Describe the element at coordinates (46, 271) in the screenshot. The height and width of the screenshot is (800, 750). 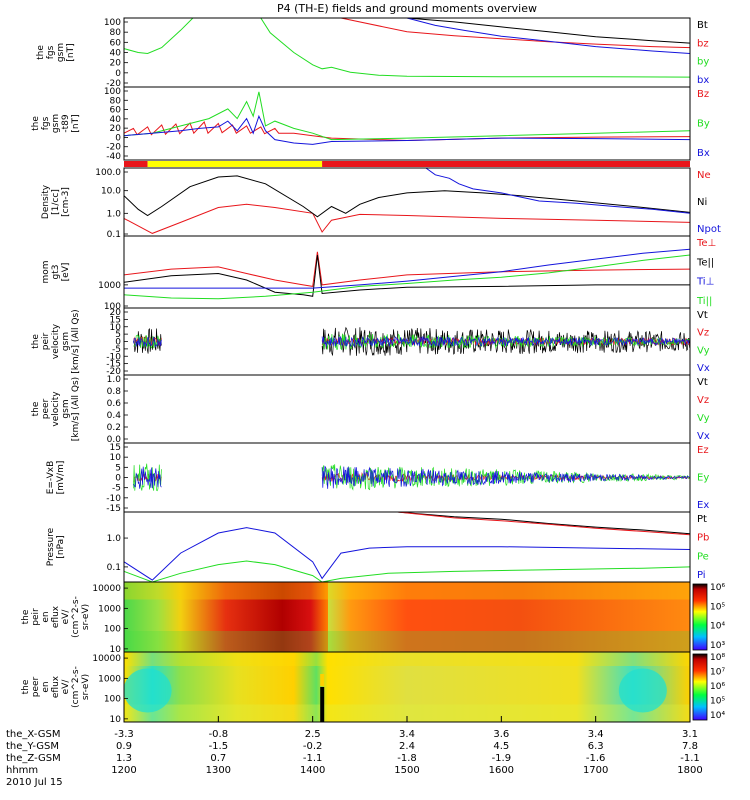
I see `y-label-line: mom` at that location.